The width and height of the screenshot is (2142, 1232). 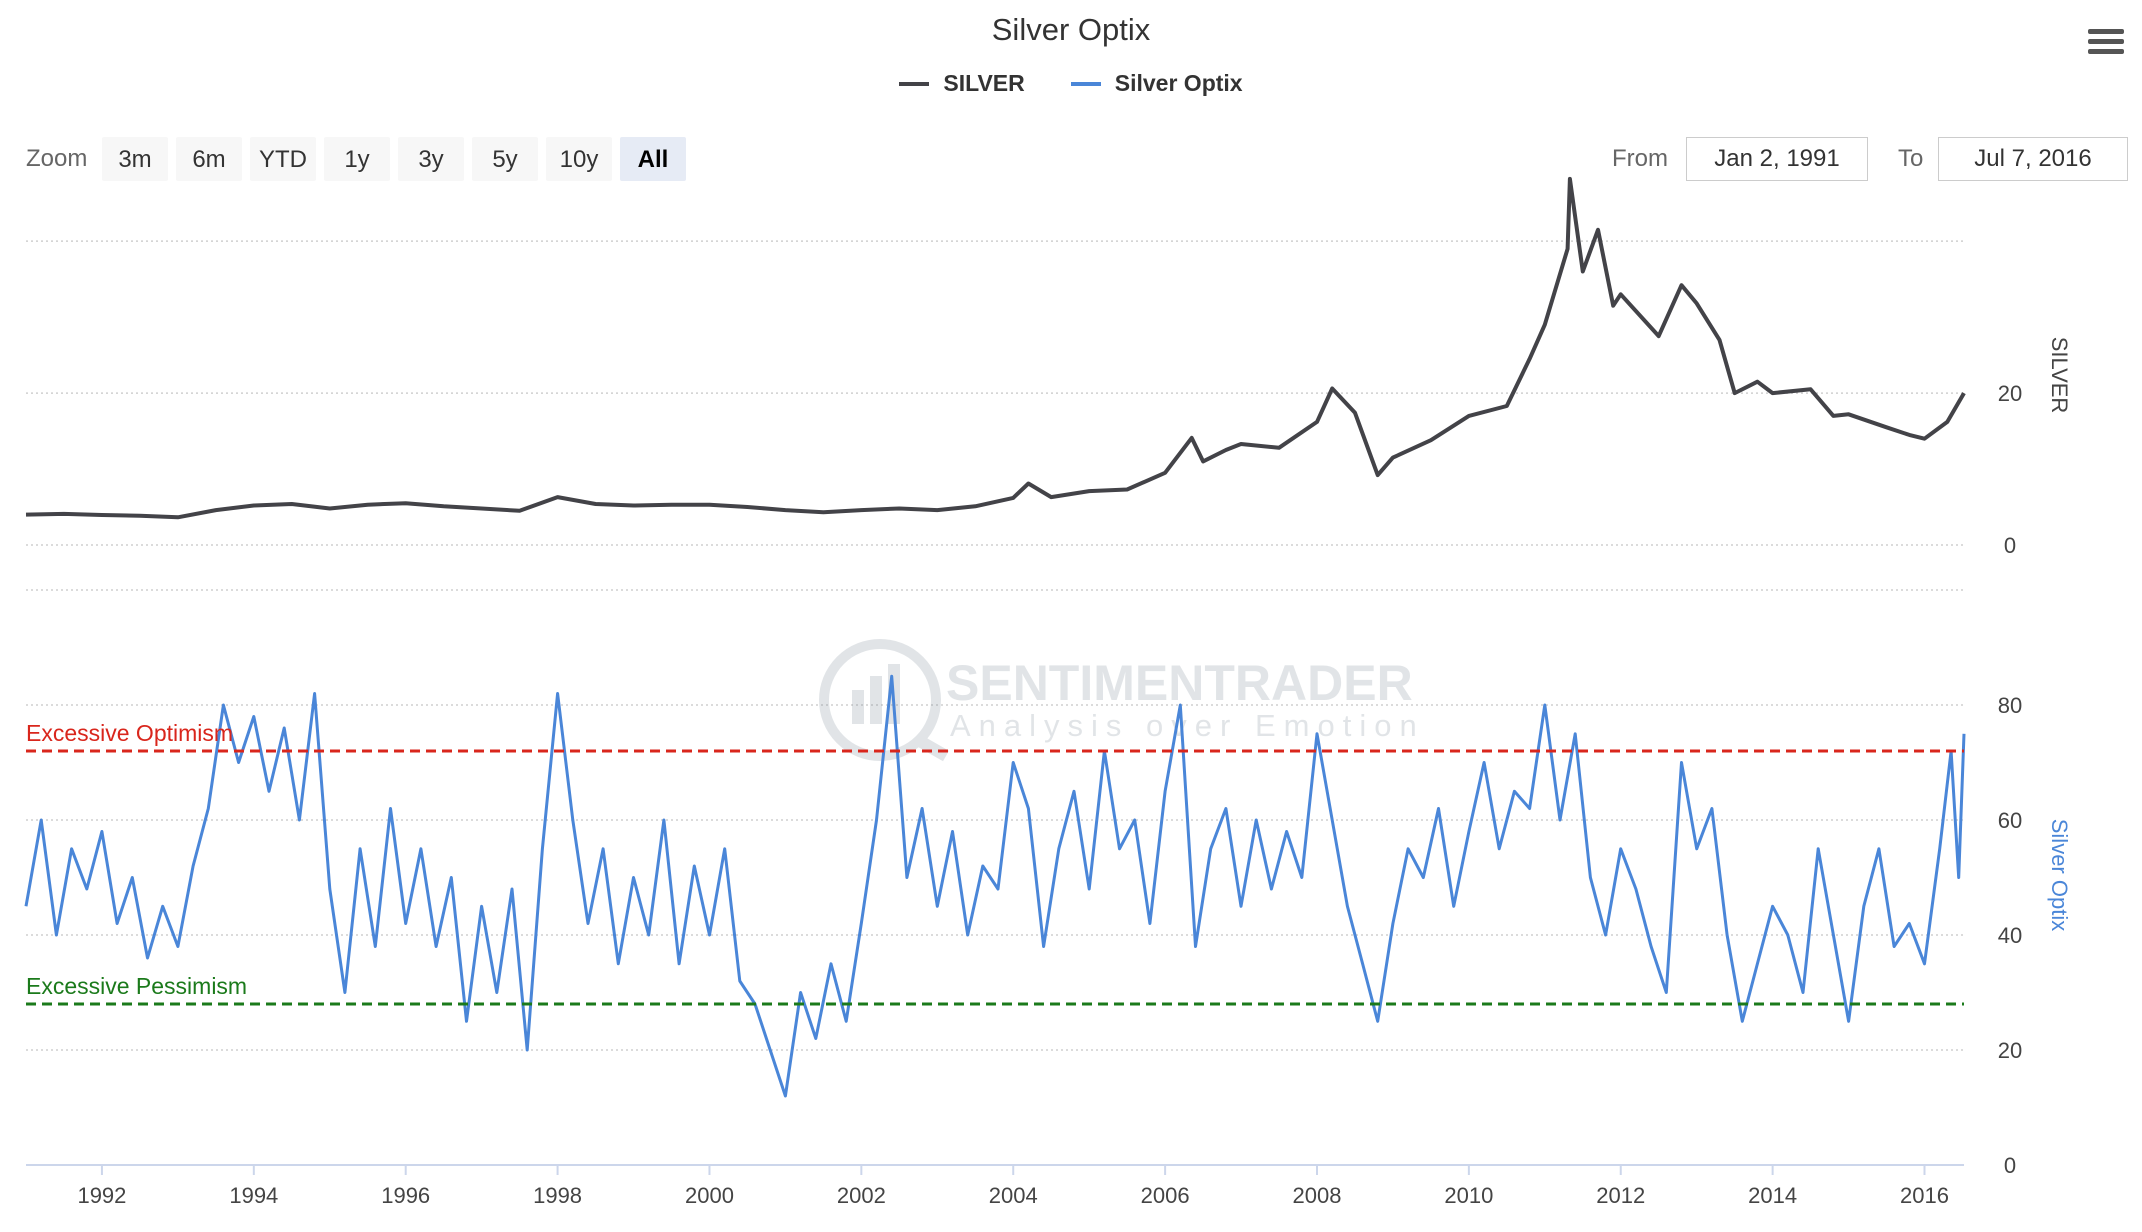 What do you see at coordinates (557, 1195) in the screenshot?
I see `x-tick-label: 1998` at bounding box center [557, 1195].